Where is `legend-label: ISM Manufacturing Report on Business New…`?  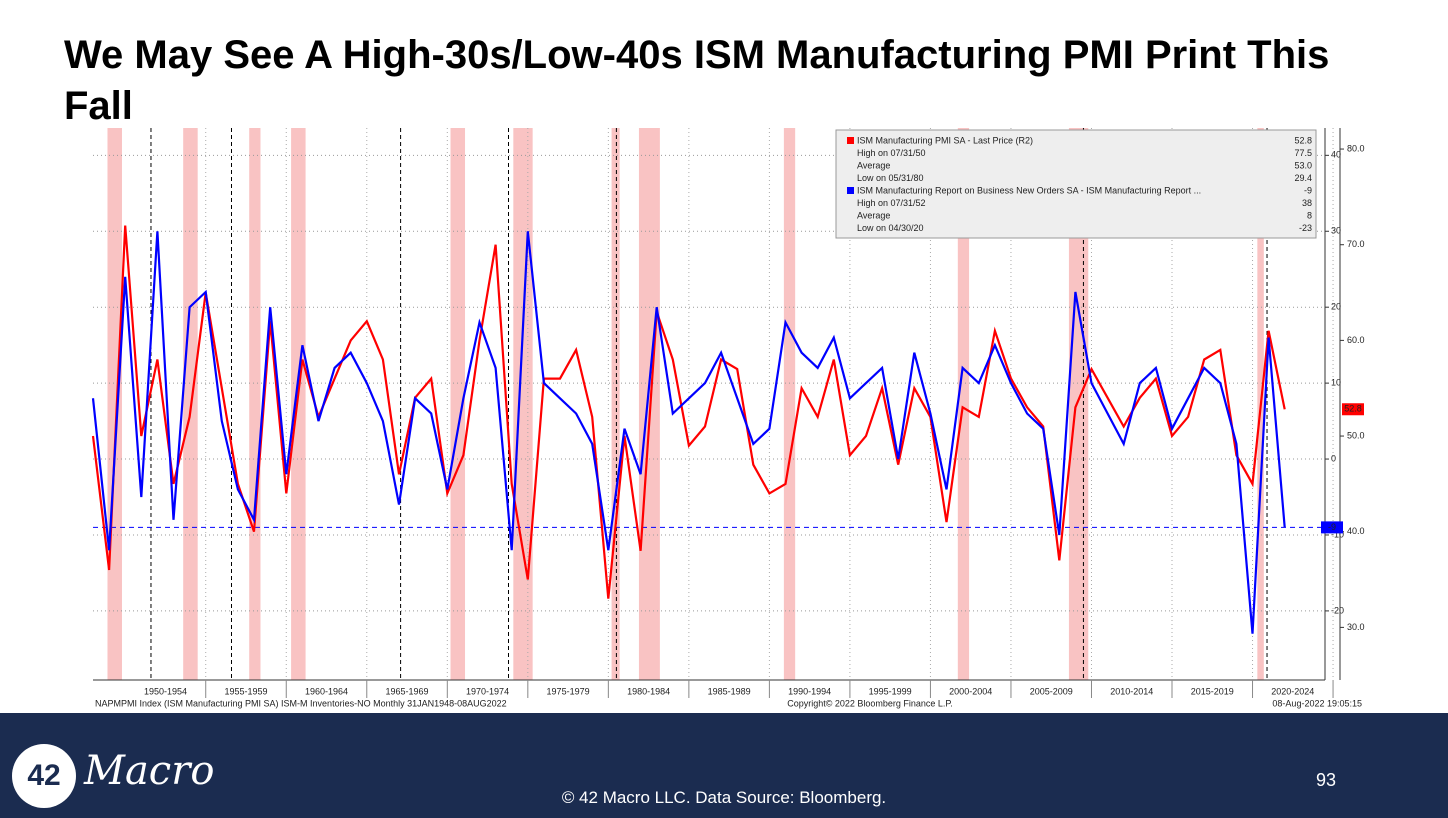
legend-label: ISM Manufacturing Report on Business New… is located at coordinates (1029, 190).